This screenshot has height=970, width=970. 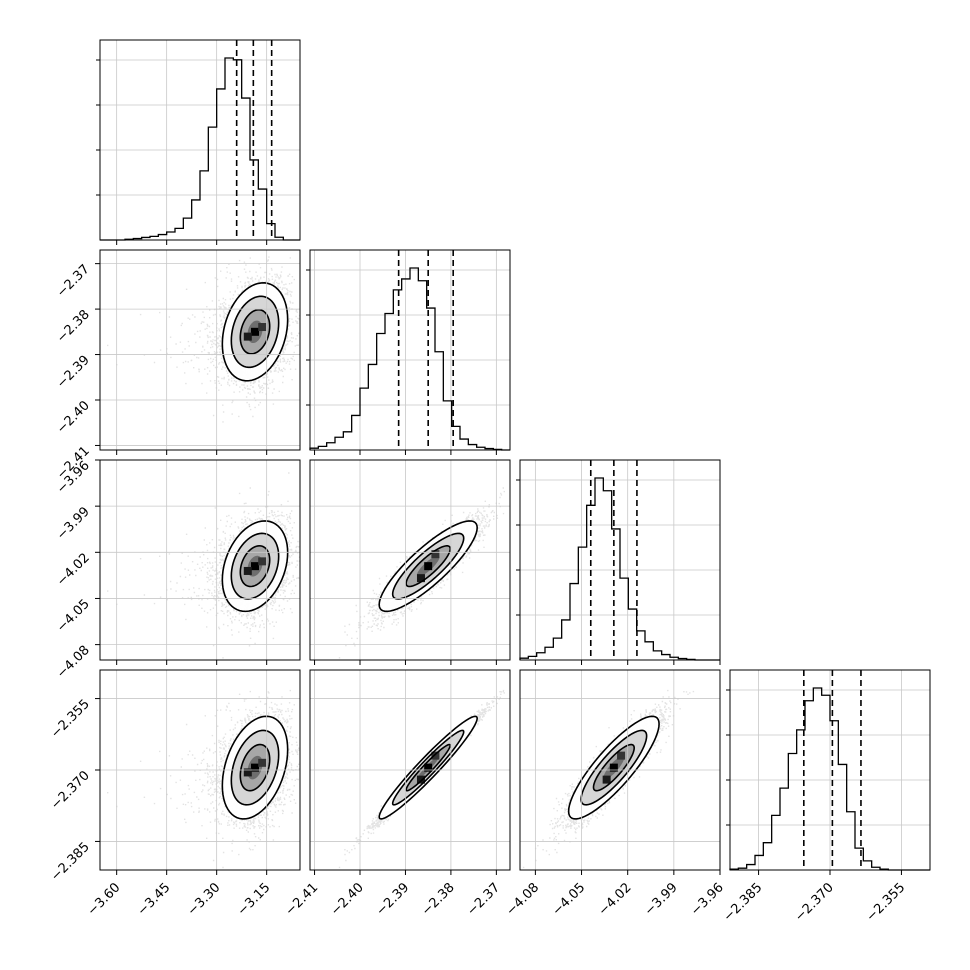 What do you see at coordinates (70, 790) in the screenshot?
I see `ytick-label-3-1: −2.370` at bounding box center [70, 790].